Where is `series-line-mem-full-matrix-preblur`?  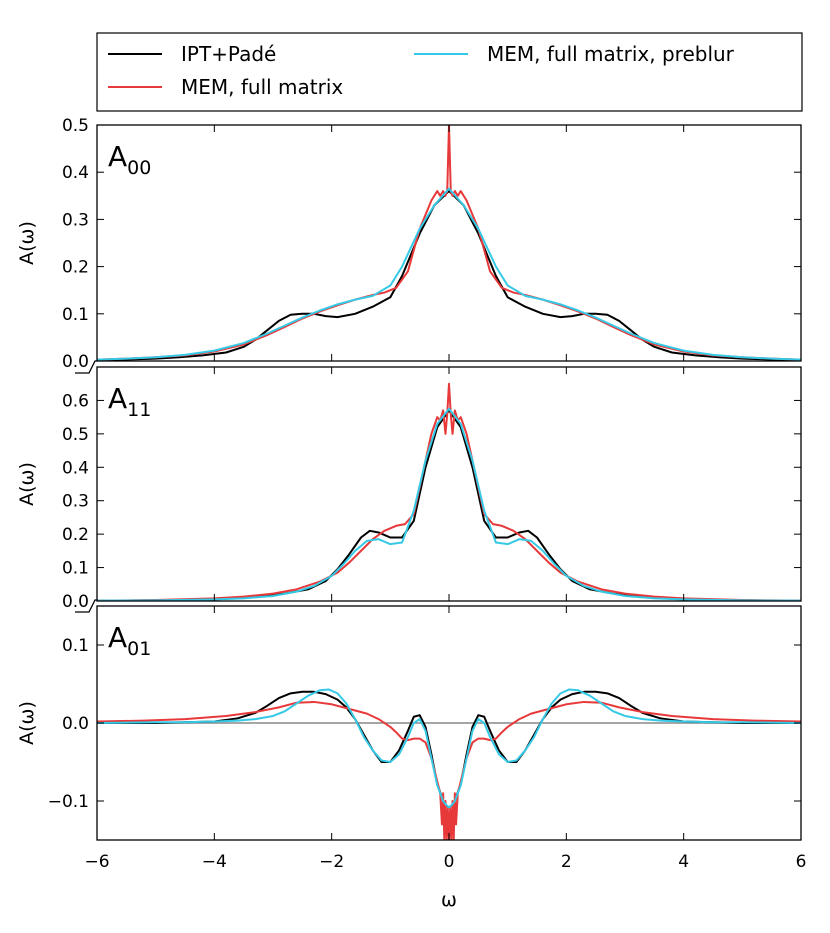
series-line-mem-full-matrix-preblur is located at coordinates (449, 748).